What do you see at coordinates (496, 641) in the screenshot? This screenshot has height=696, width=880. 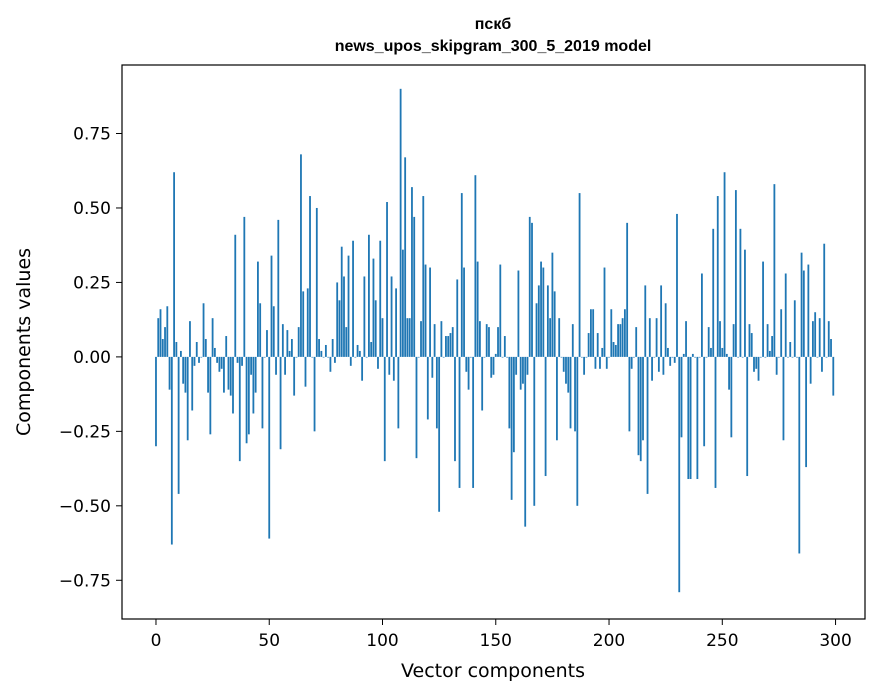 I see `x-tick-label: 150` at bounding box center [496, 641].